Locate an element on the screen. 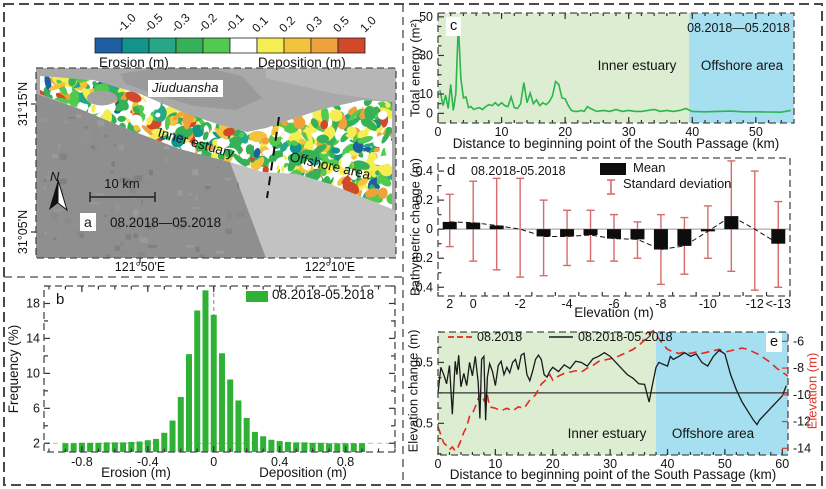 This screenshot has width=826, height=489. energy-line is located at coordinates (615, 68).